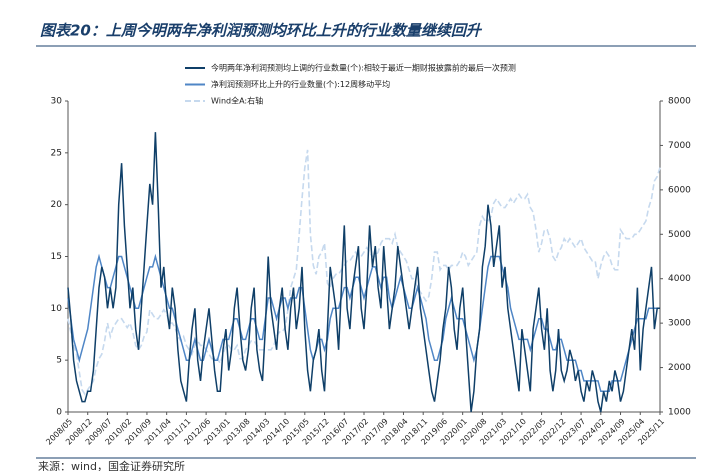  Describe the element at coordinates (679, 324) in the screenshot. I see `y2-tick-label: 3000` at that location.